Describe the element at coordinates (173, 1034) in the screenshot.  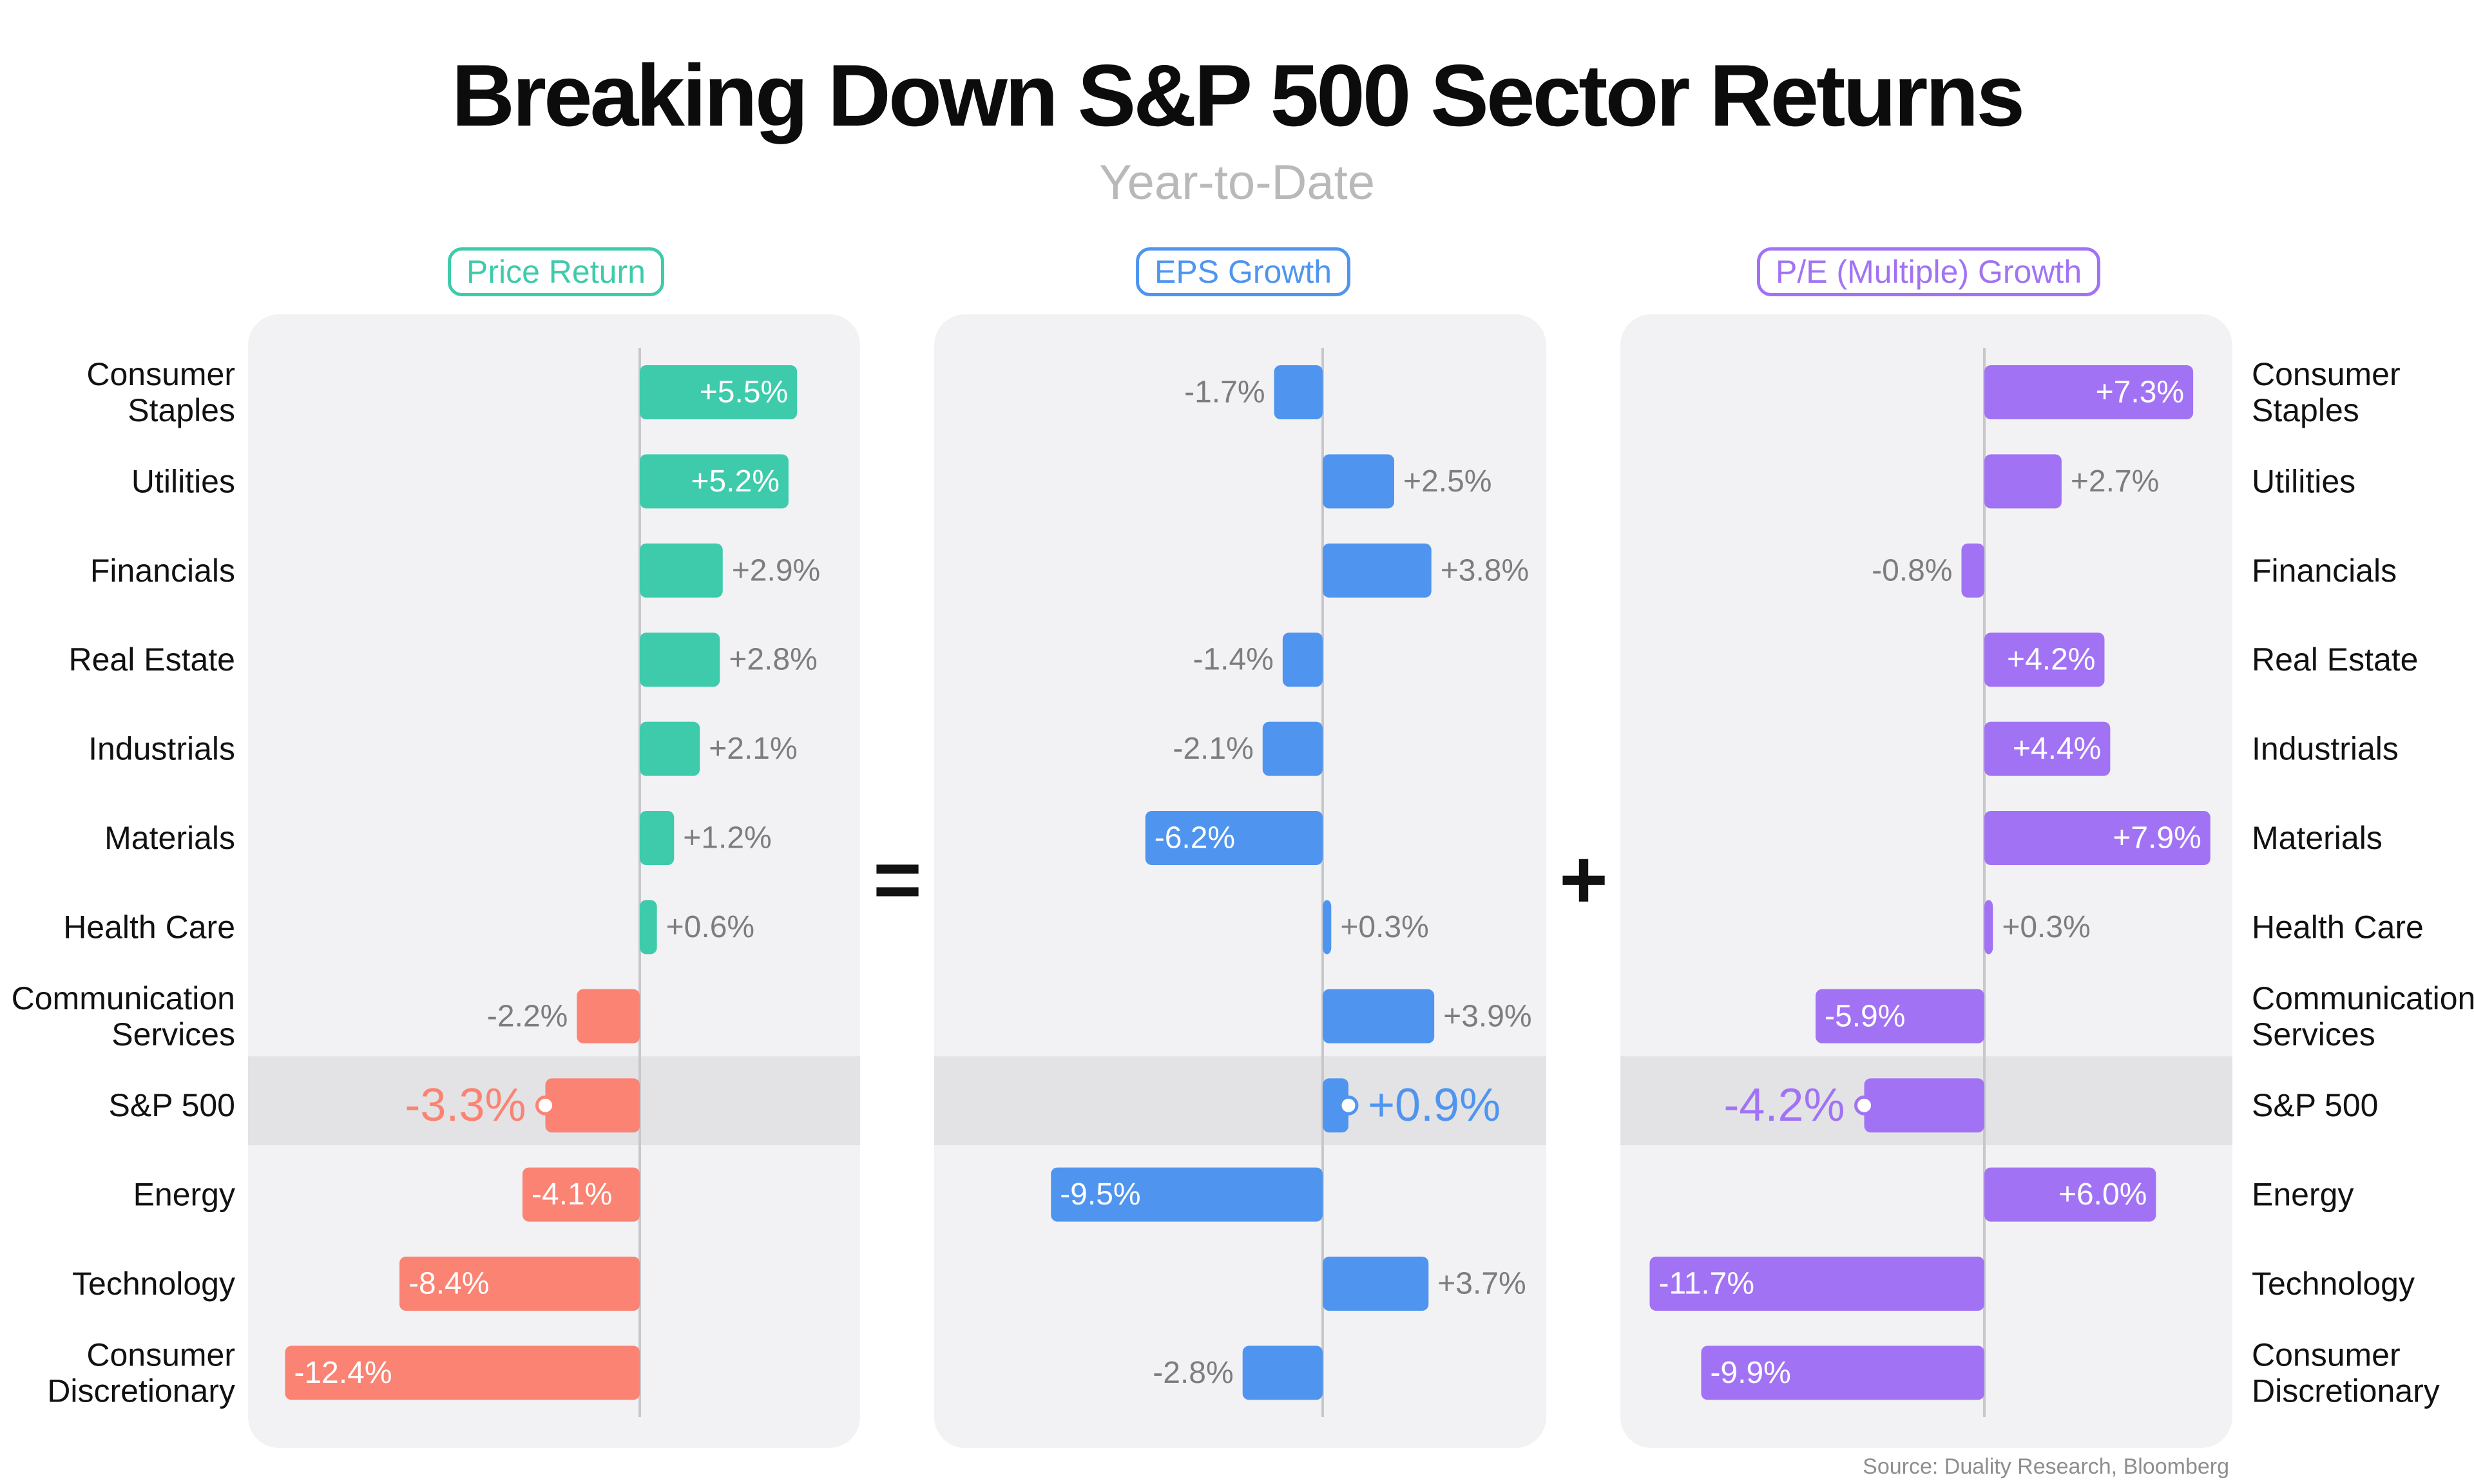
I see `category-label-left: Services` at that location.